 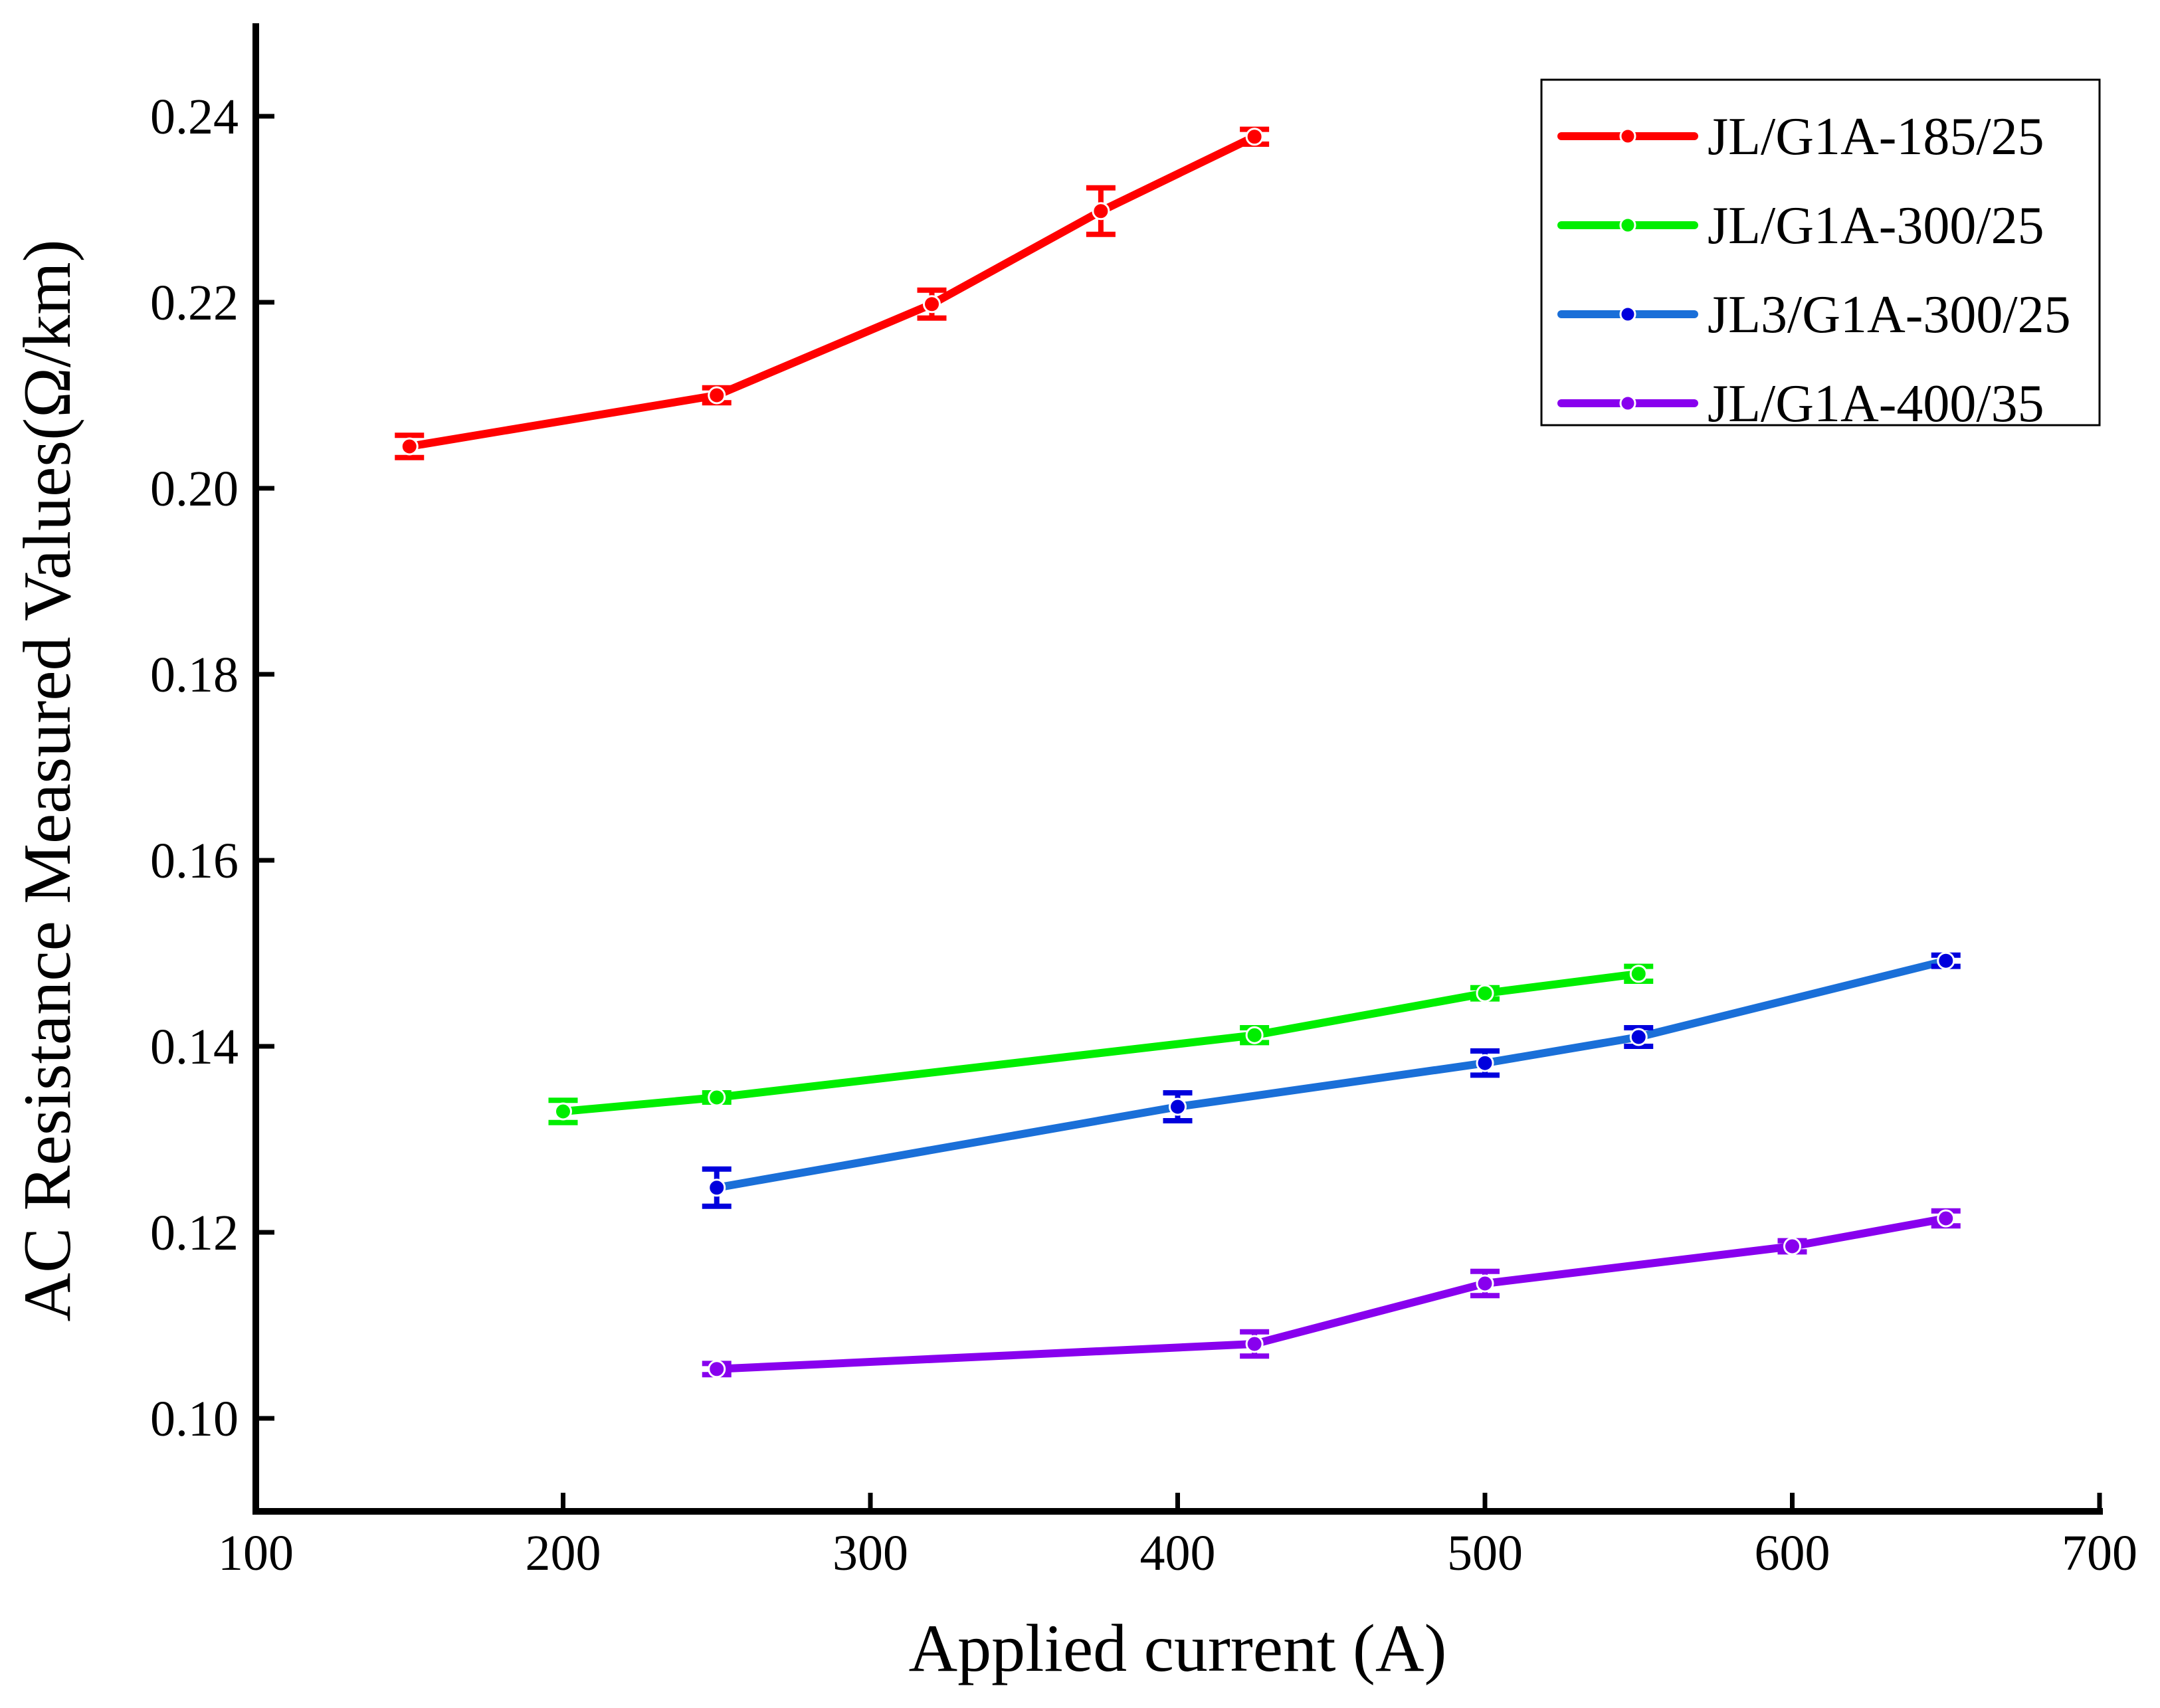 I want to click on legend-label: JL/G1A-400/35, so click(x=1876, y=404).